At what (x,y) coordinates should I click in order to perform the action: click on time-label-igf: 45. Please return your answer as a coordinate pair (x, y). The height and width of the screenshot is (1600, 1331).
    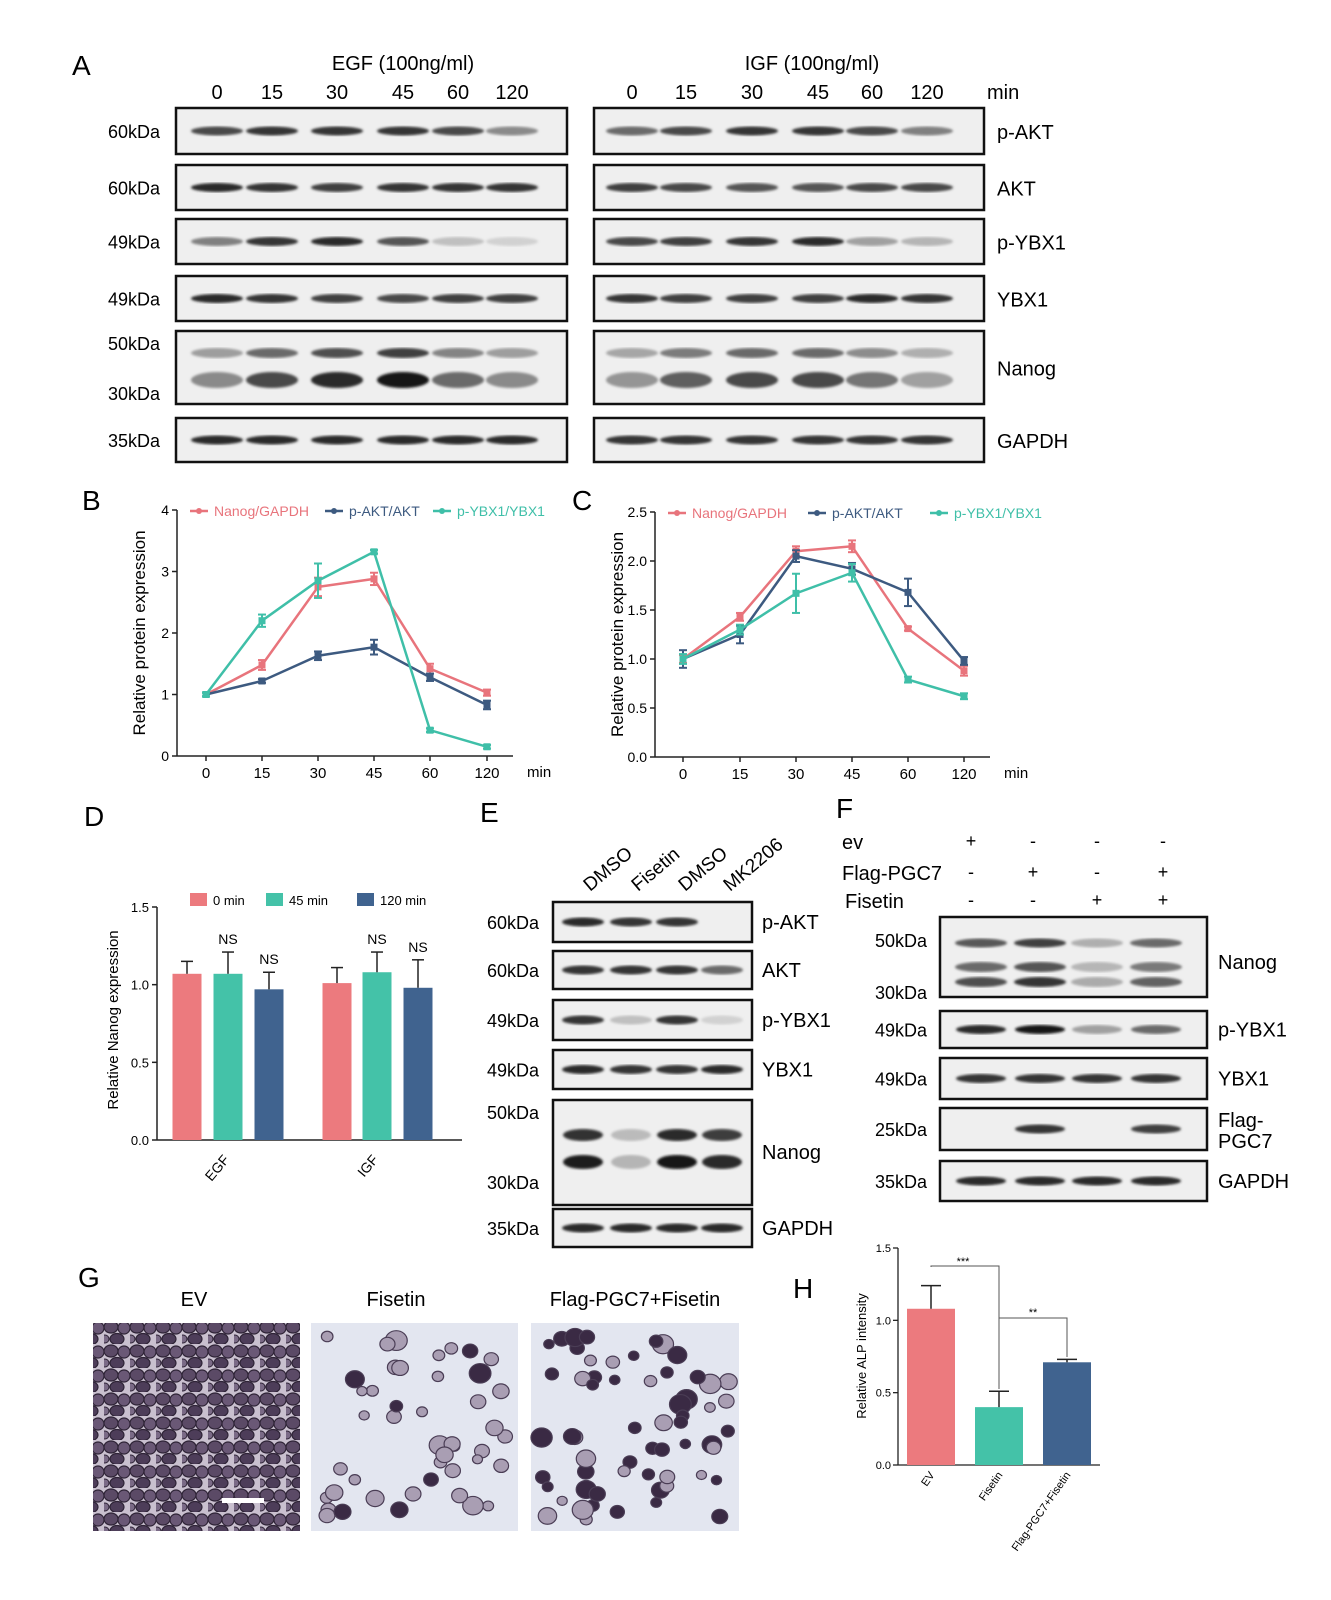
    Looking at the image, I should click on (818, 93).